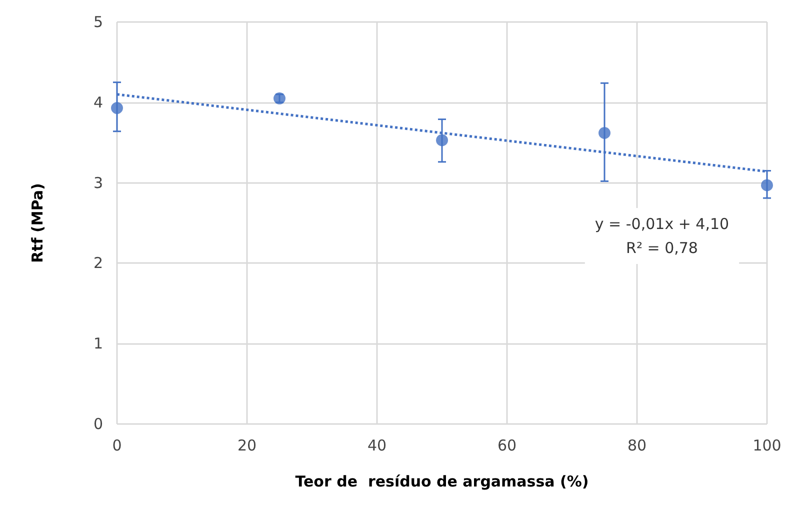 Image resolution: width=787 pixels, height=510 pixels. I want to click on y-axis-title: Rtf (MPa), so click(37, 223).